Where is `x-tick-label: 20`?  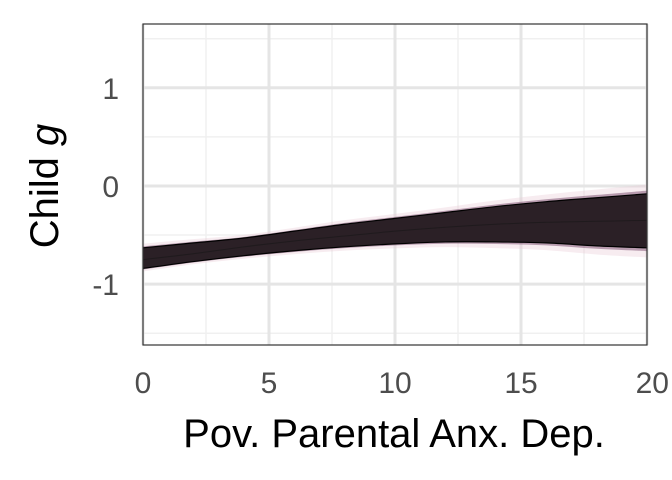
x-tick-label: 20 is located at coordinates (652, 383).